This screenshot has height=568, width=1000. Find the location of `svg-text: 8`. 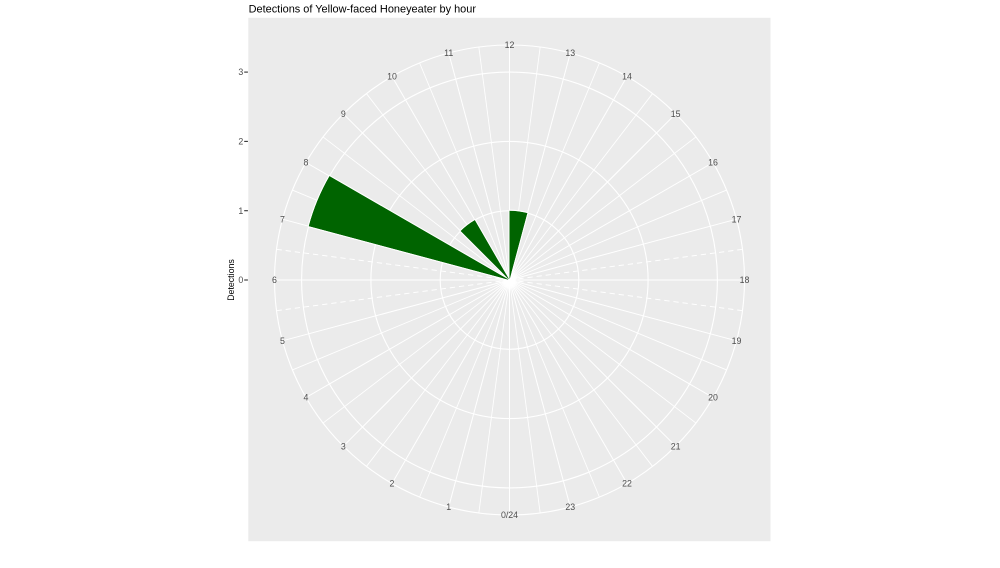

svg-text: 8 is located at coordinates (306, 163).